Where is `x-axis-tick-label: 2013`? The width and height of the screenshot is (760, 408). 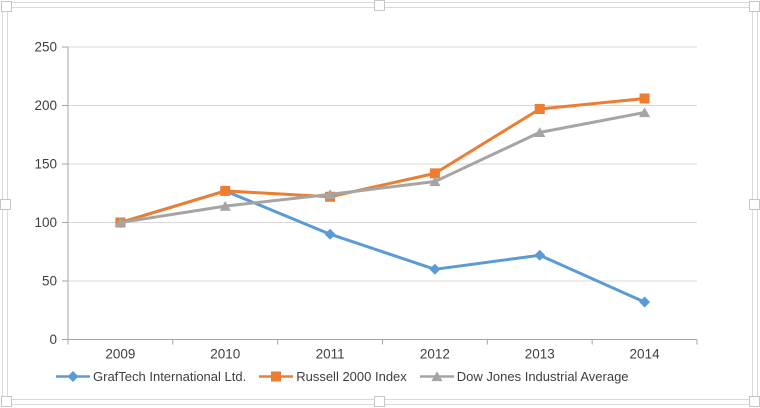 x-axis-tick-label: 2013 is located at coordinates (540, 354).